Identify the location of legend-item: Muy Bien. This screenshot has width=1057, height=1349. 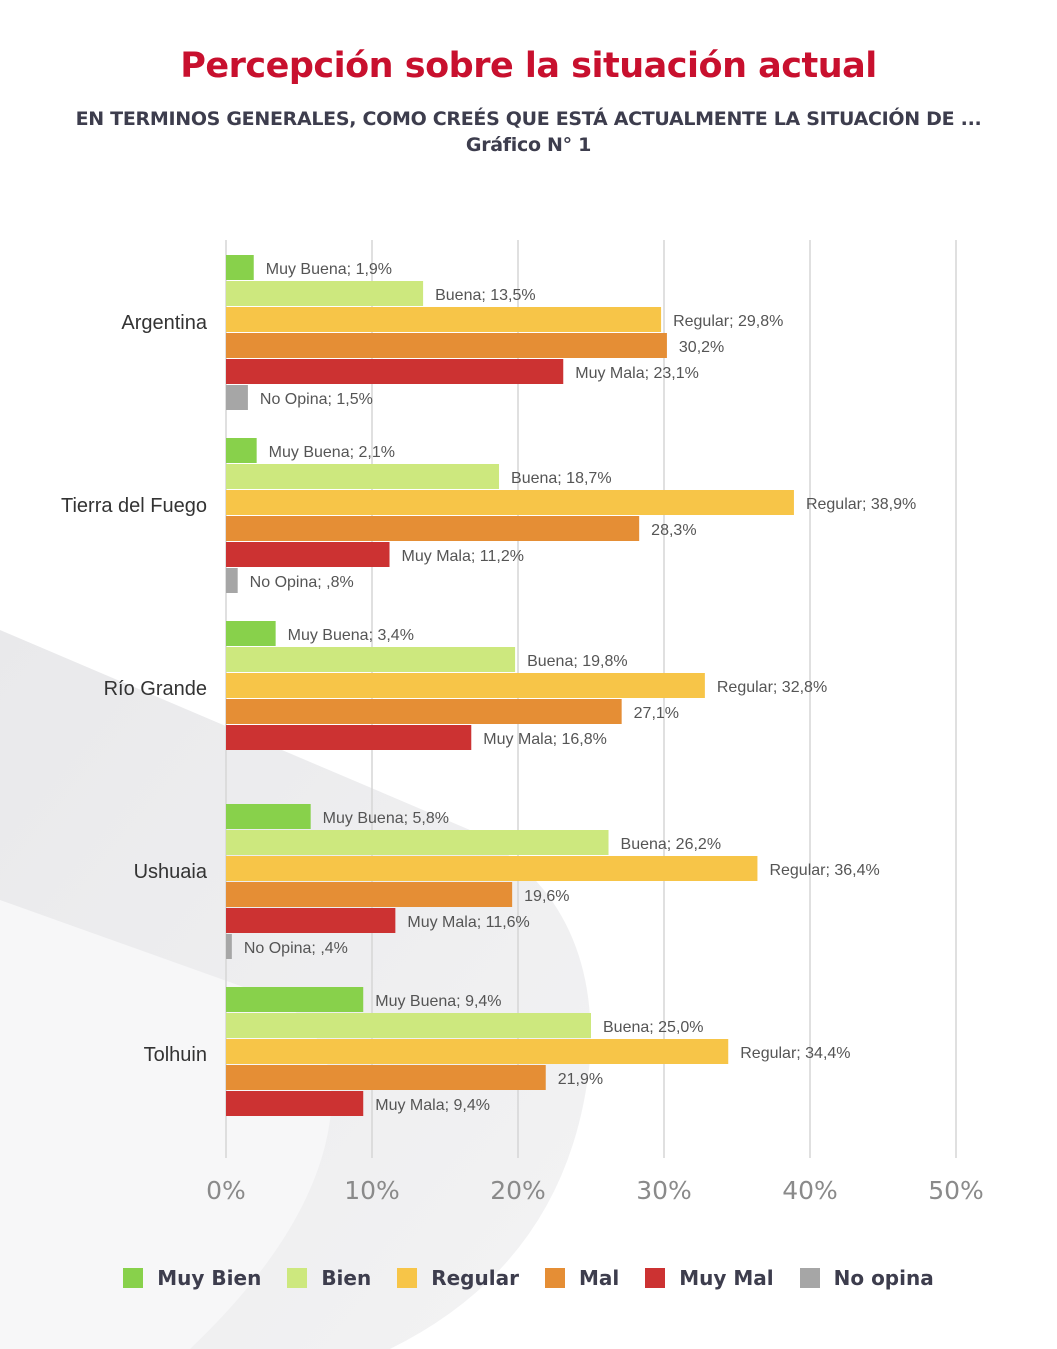
(192, 1278).